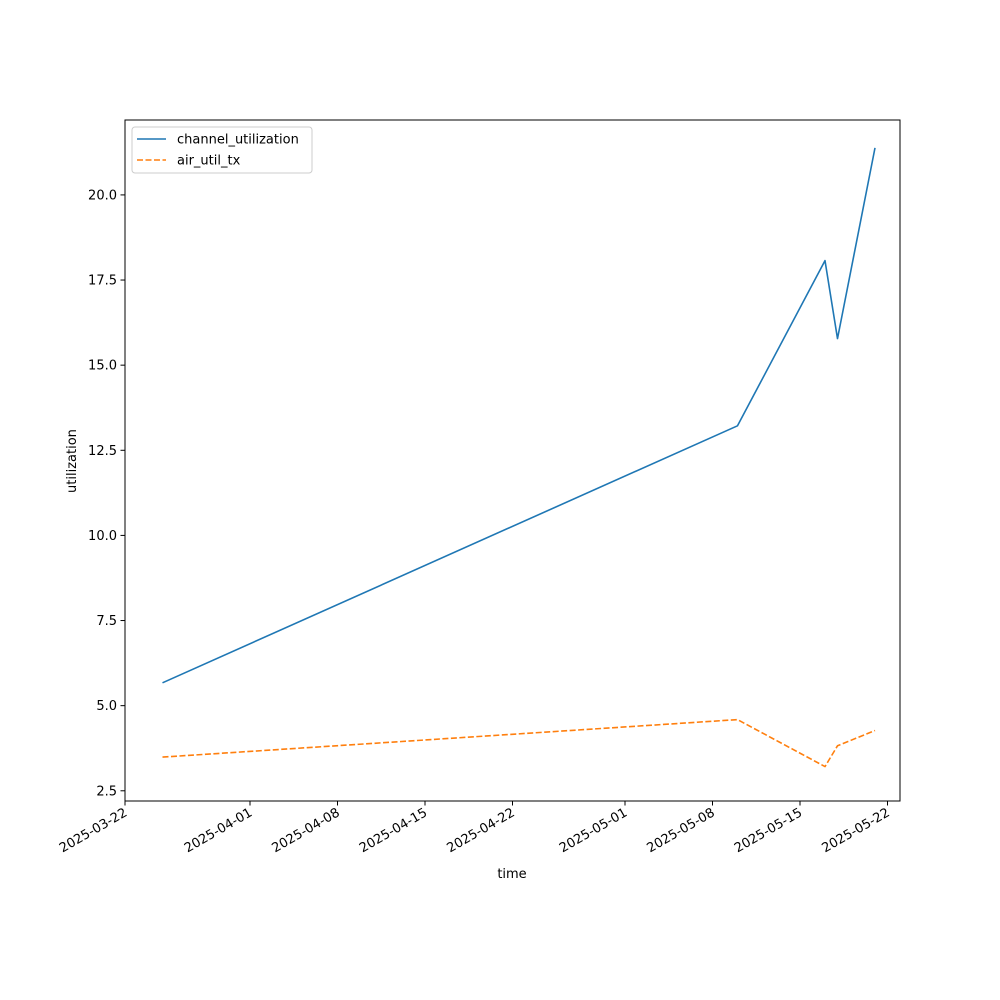 The width and height of the screenshot is (1000, 1000). Describe the element at coordinates (102, 536) in the screenshot. I see `y-tick-label: 10.0` at that location.